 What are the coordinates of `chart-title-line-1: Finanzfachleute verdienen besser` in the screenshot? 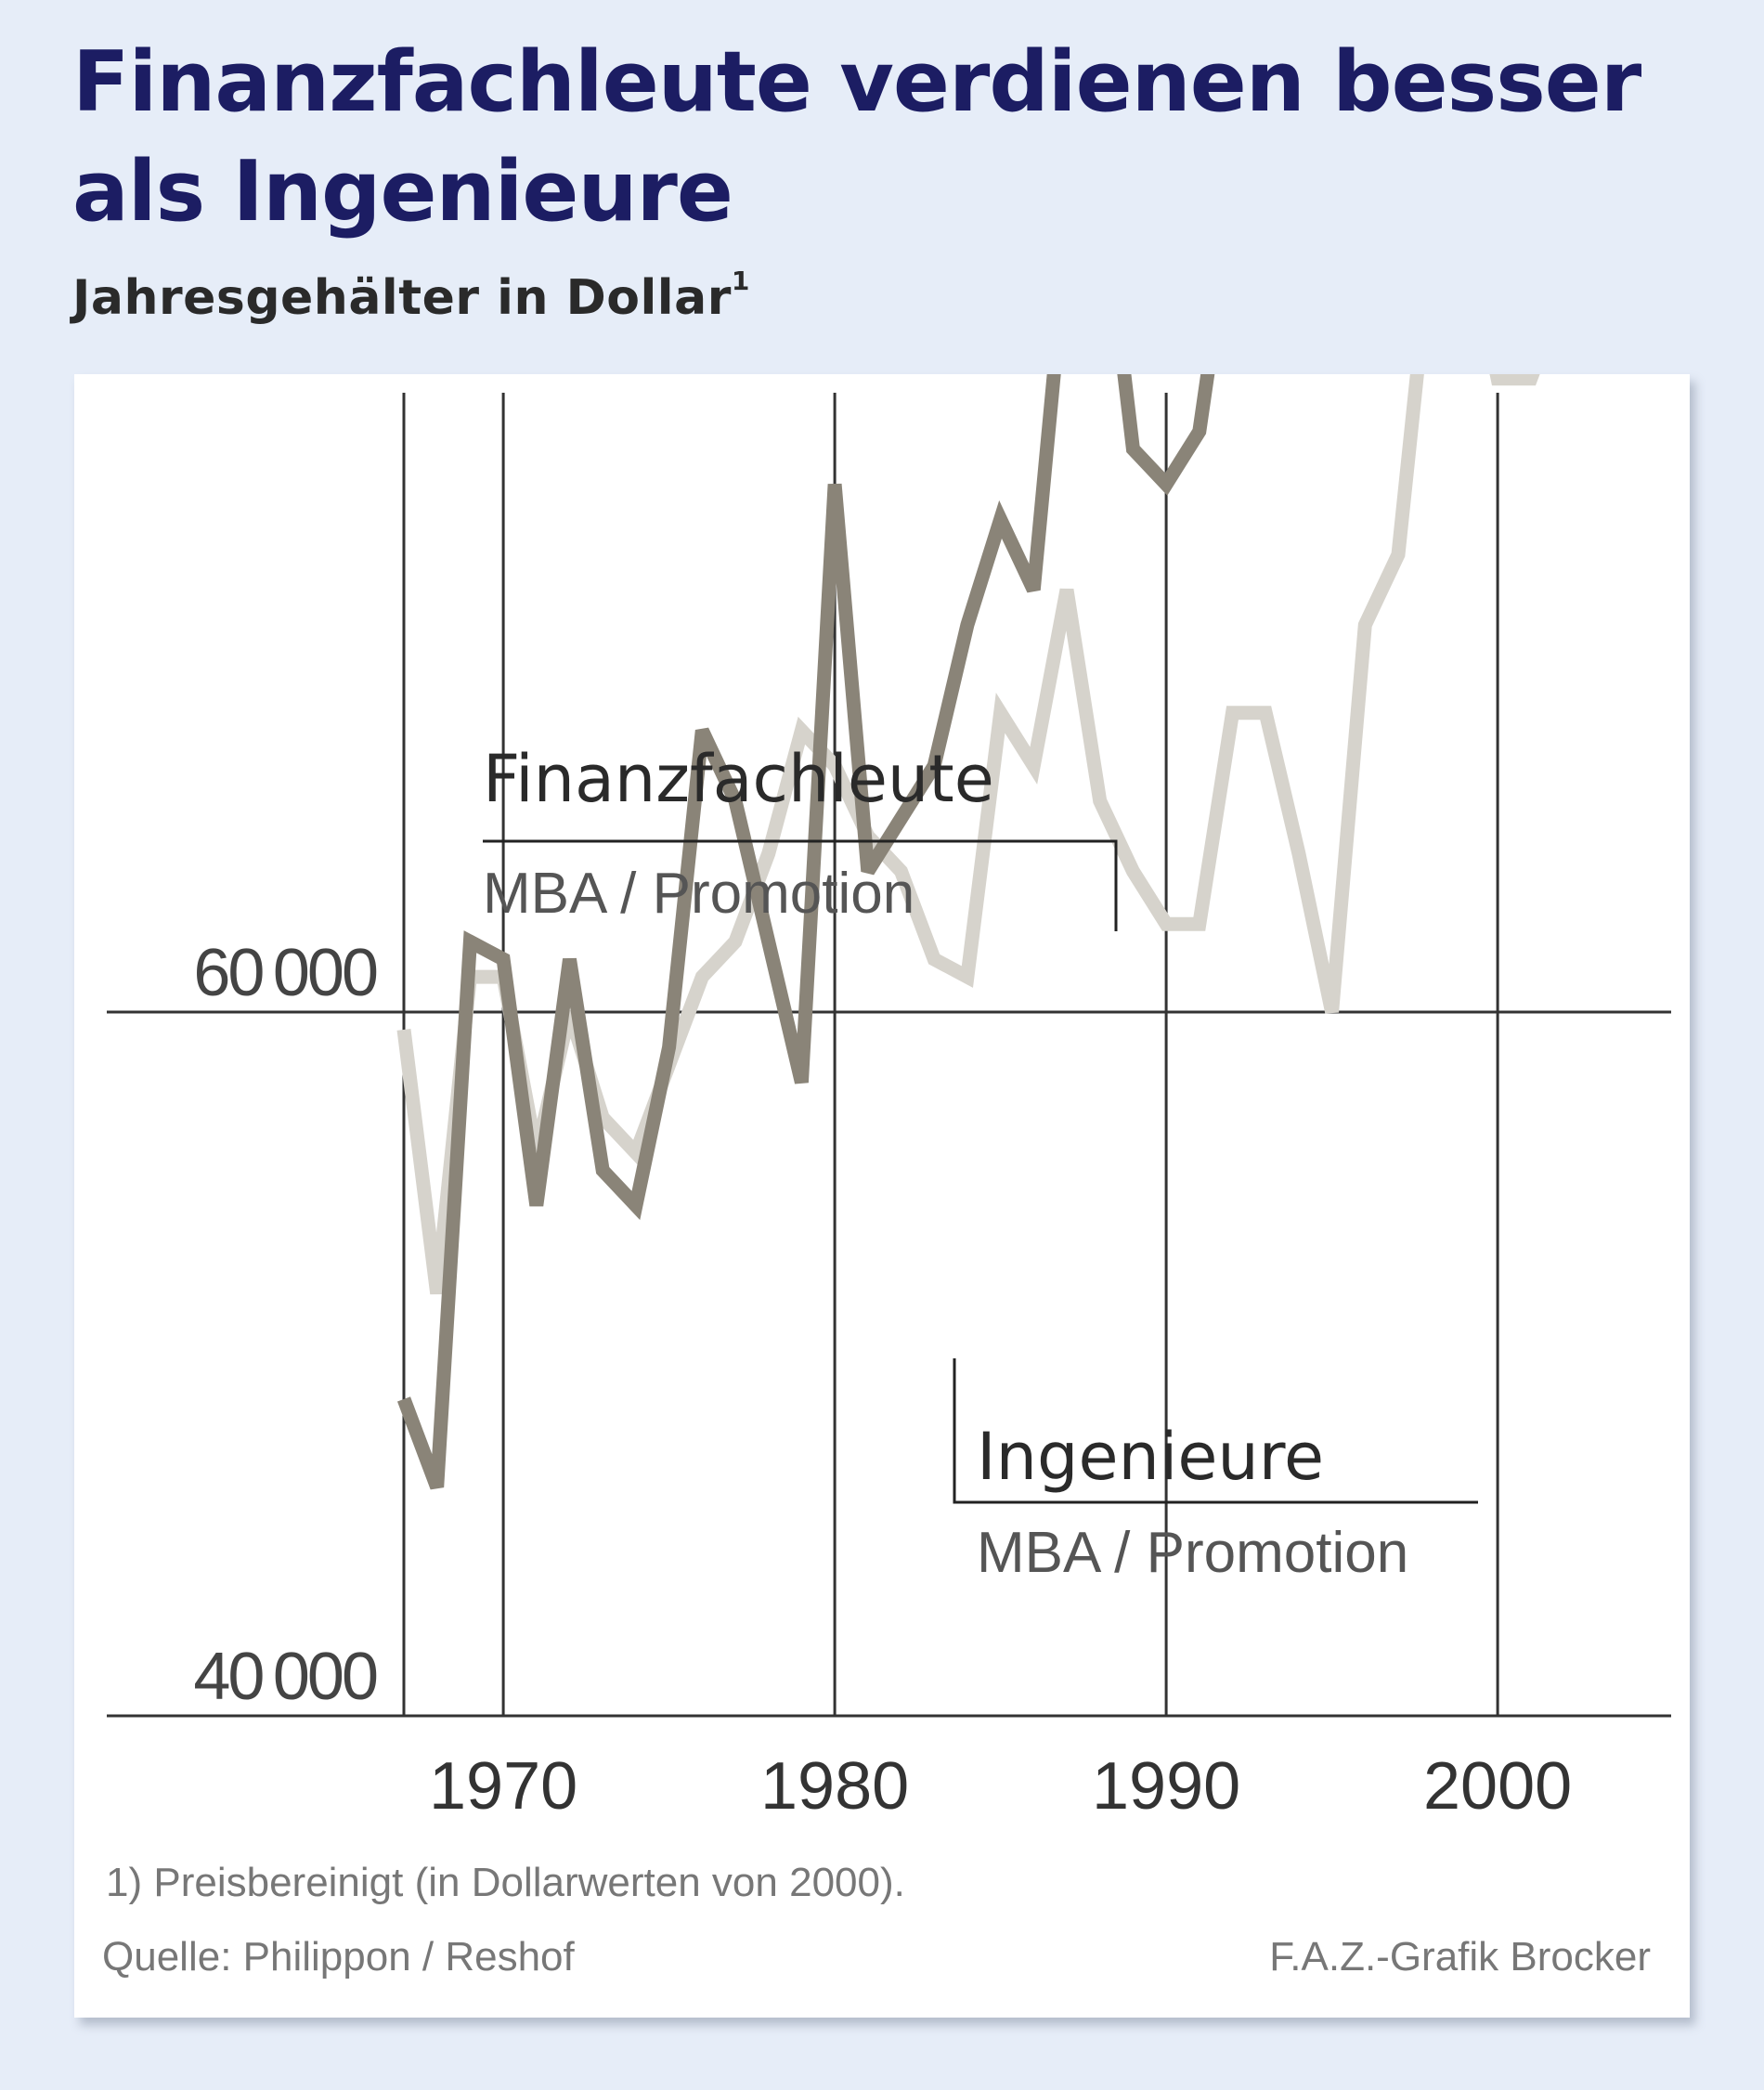 It's located at (856, 82).